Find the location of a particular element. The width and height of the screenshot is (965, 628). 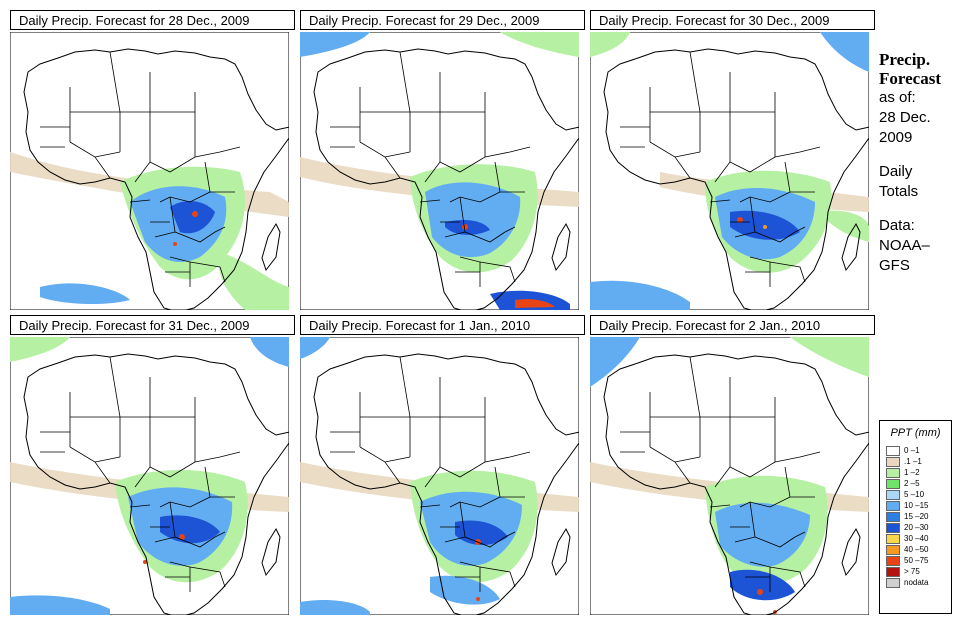

legend-item: 2 –5 is located at coordinates (918, 483).